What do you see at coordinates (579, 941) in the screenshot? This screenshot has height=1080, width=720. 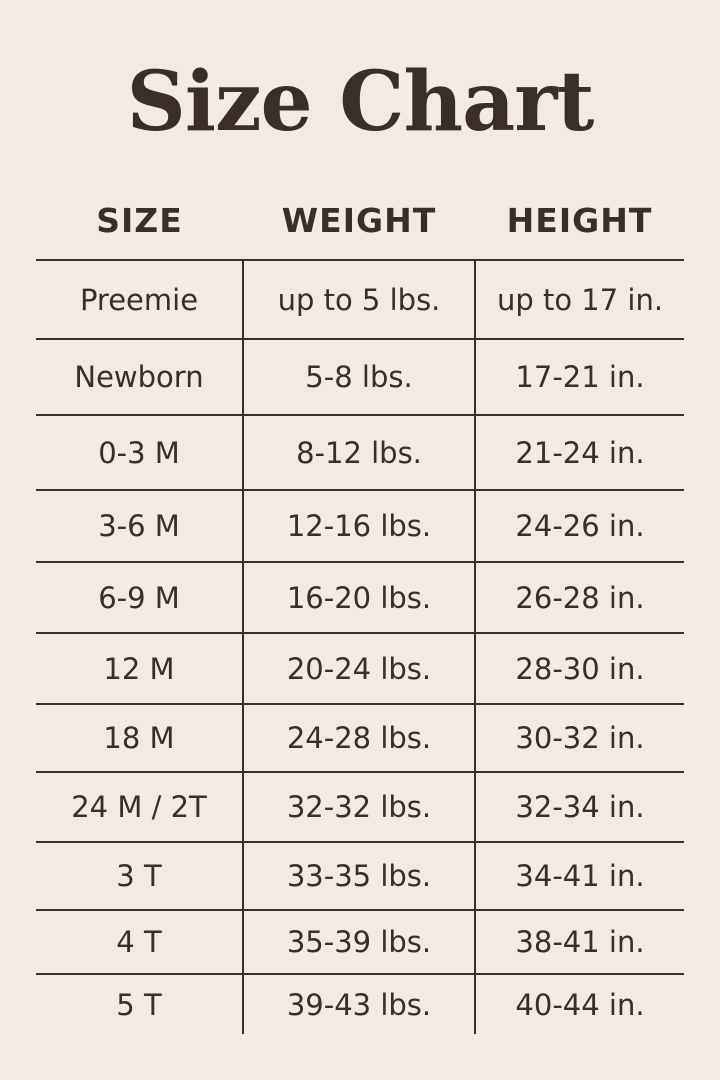 I see `cell-height: 38-41 in.` at bounding box center [579, 941].